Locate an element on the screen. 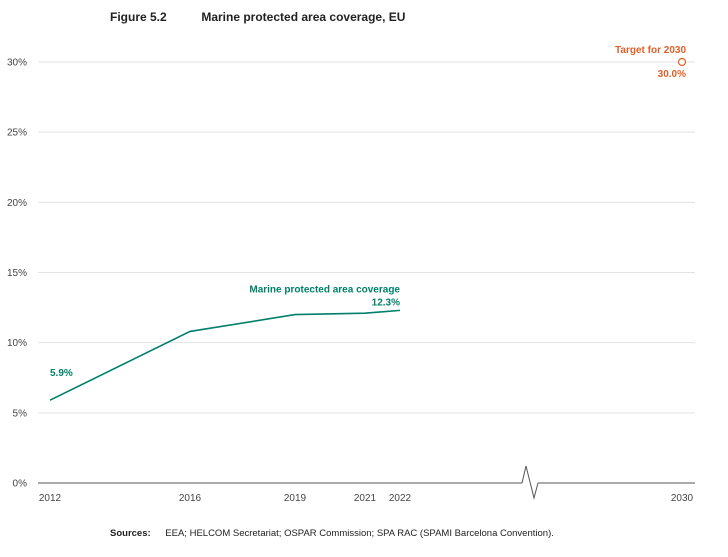 The width and height of the screenshot is (728, 557). target-marker is located at coordinates (682, 62).